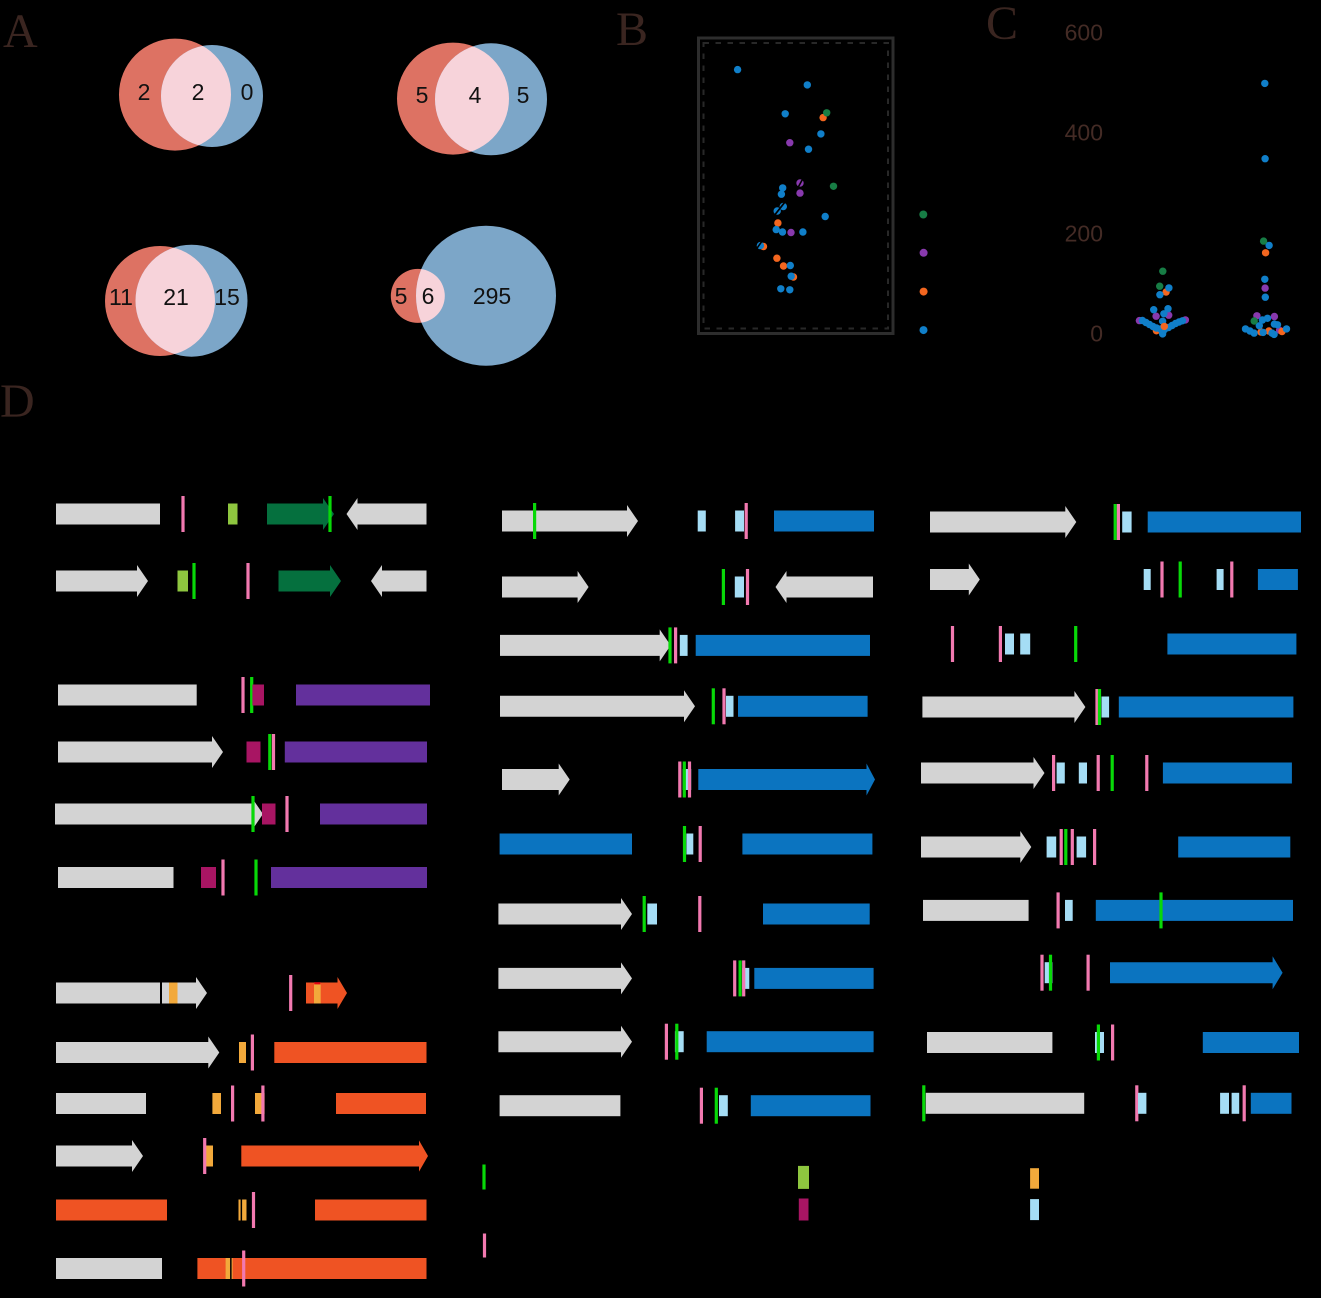  I want to click on svg-text: 4, so click(475, 95).